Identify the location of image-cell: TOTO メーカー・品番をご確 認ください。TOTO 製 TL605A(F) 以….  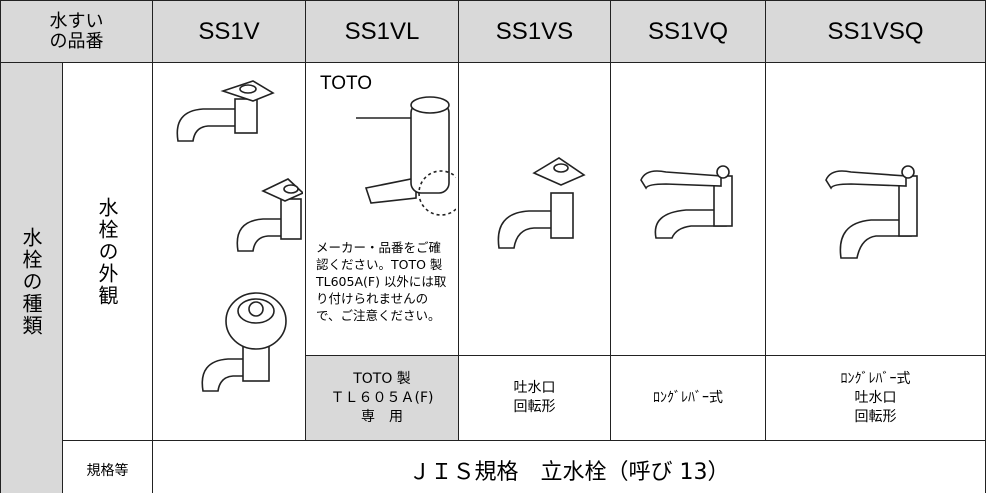
(382, 209).